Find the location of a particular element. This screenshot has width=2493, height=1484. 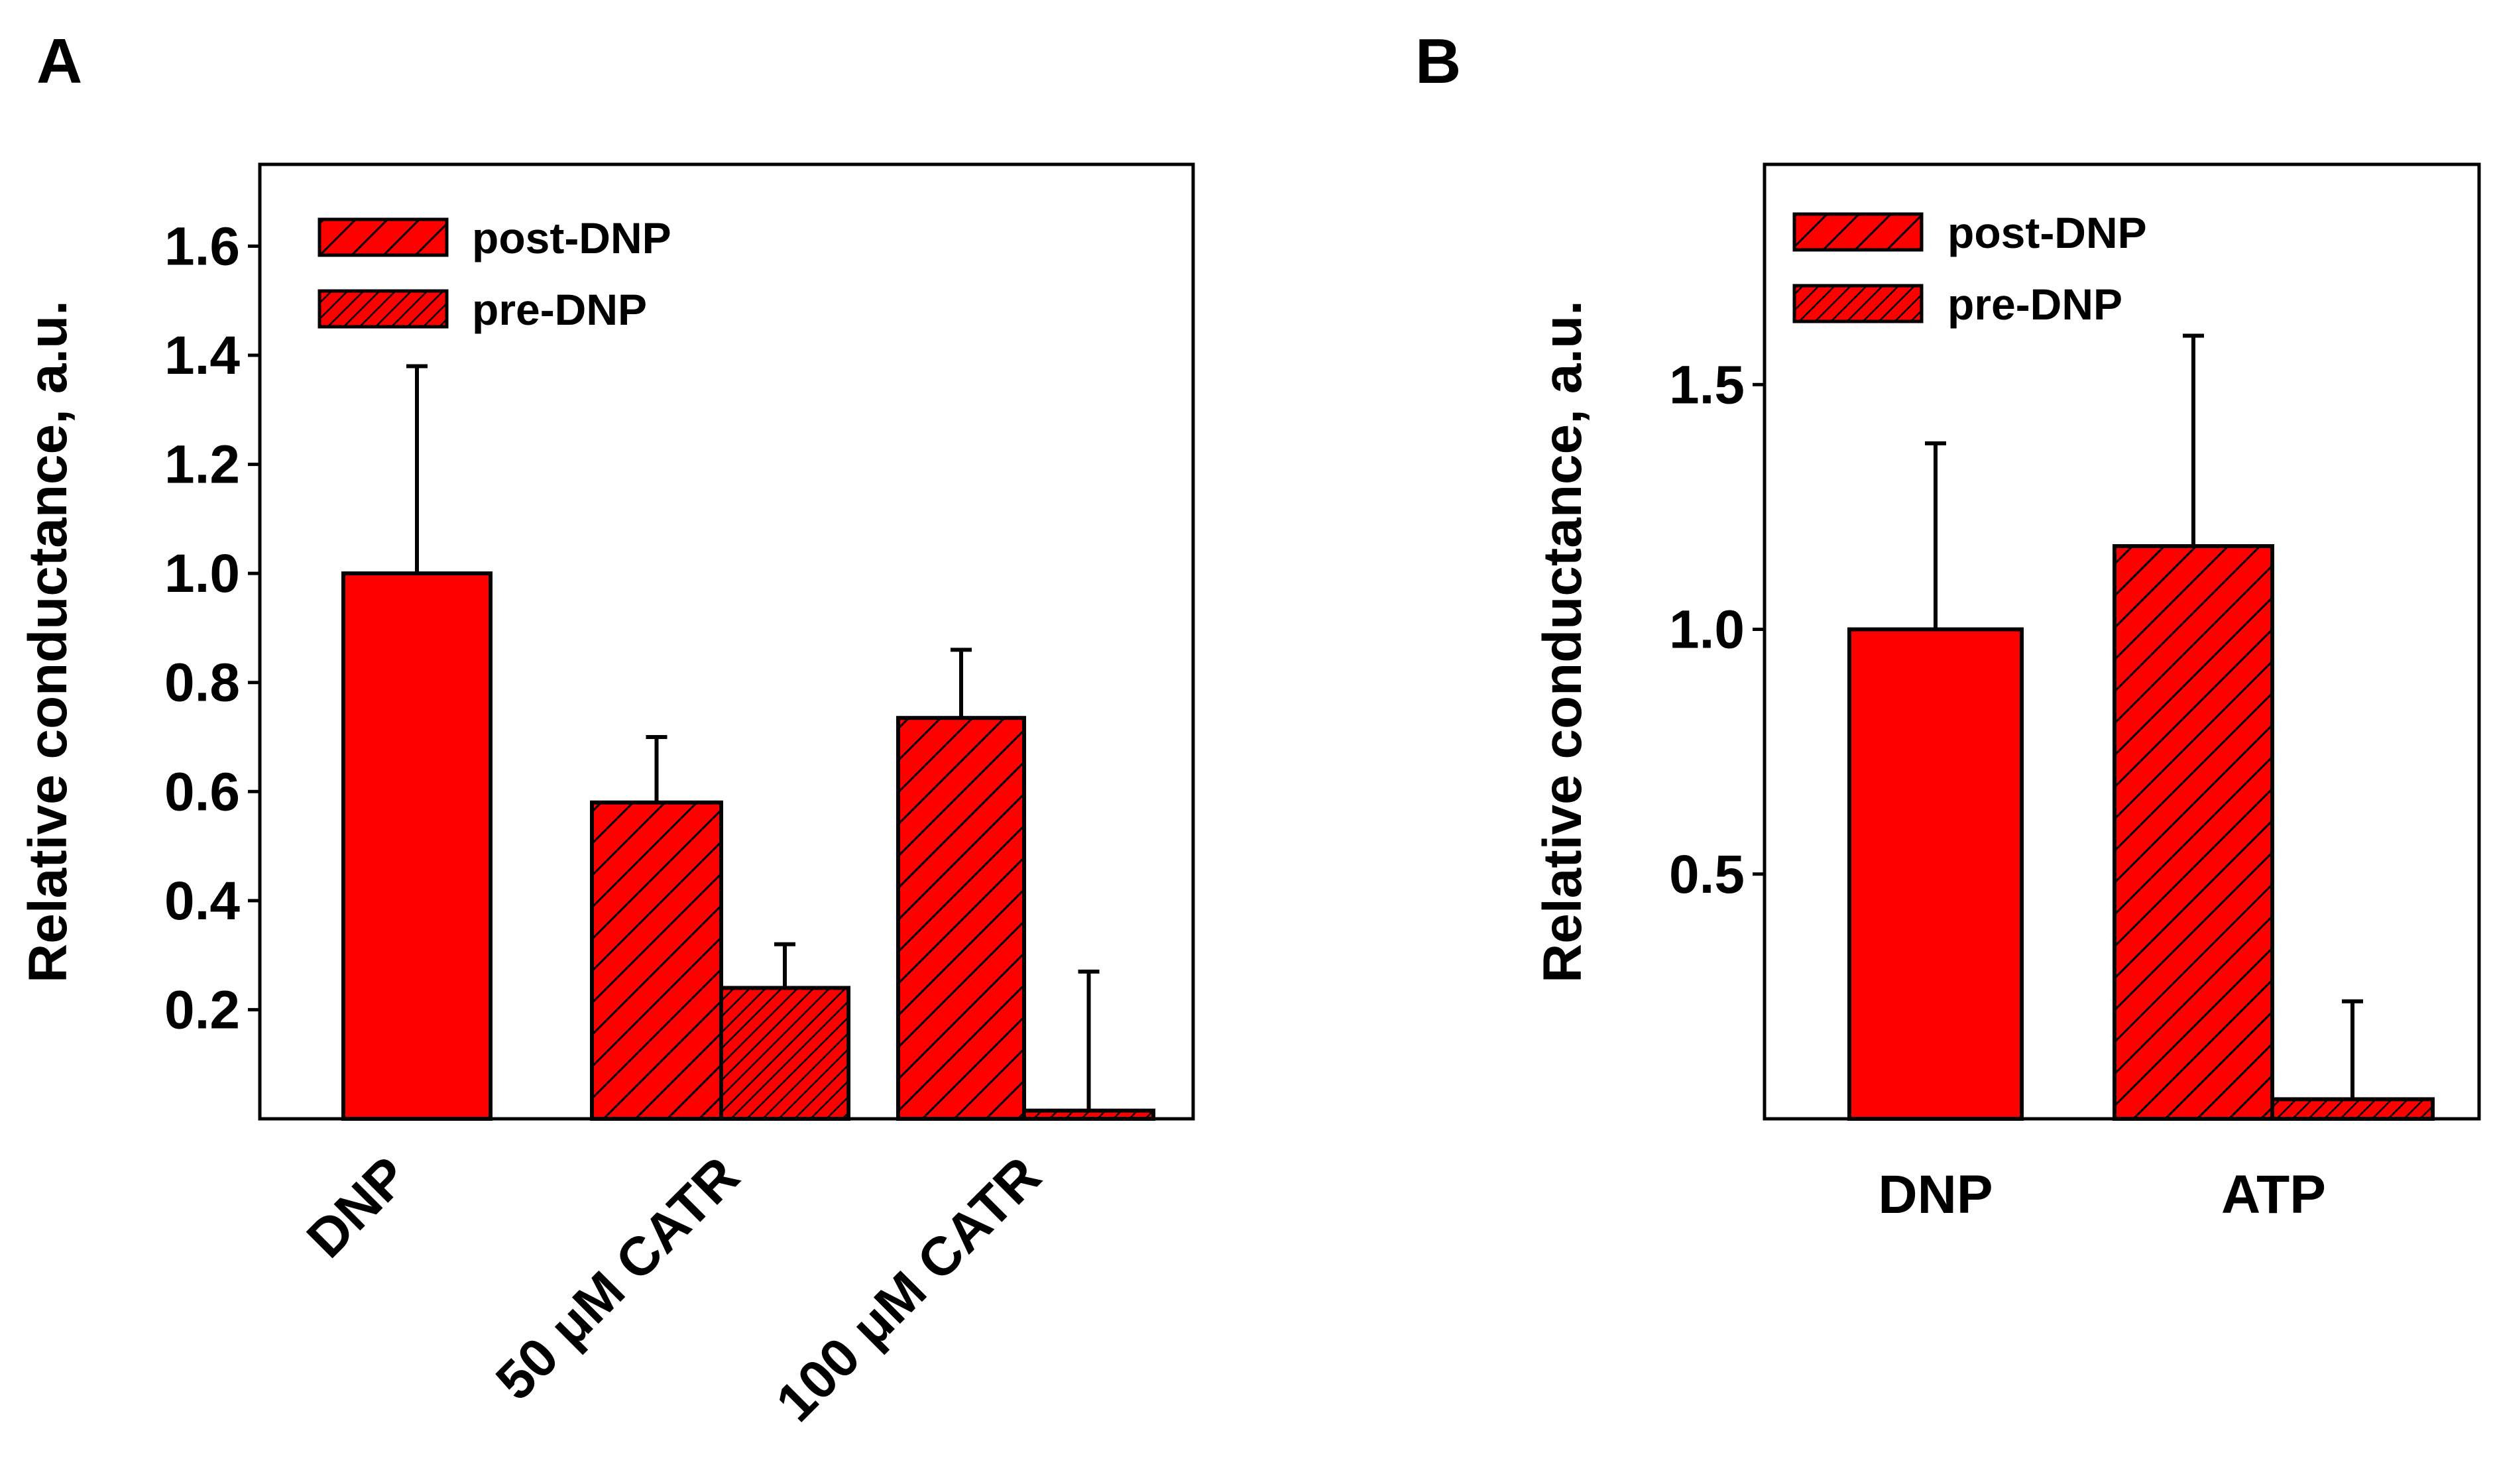

panel-b-error-bars is located at coordinates (2144, 717).